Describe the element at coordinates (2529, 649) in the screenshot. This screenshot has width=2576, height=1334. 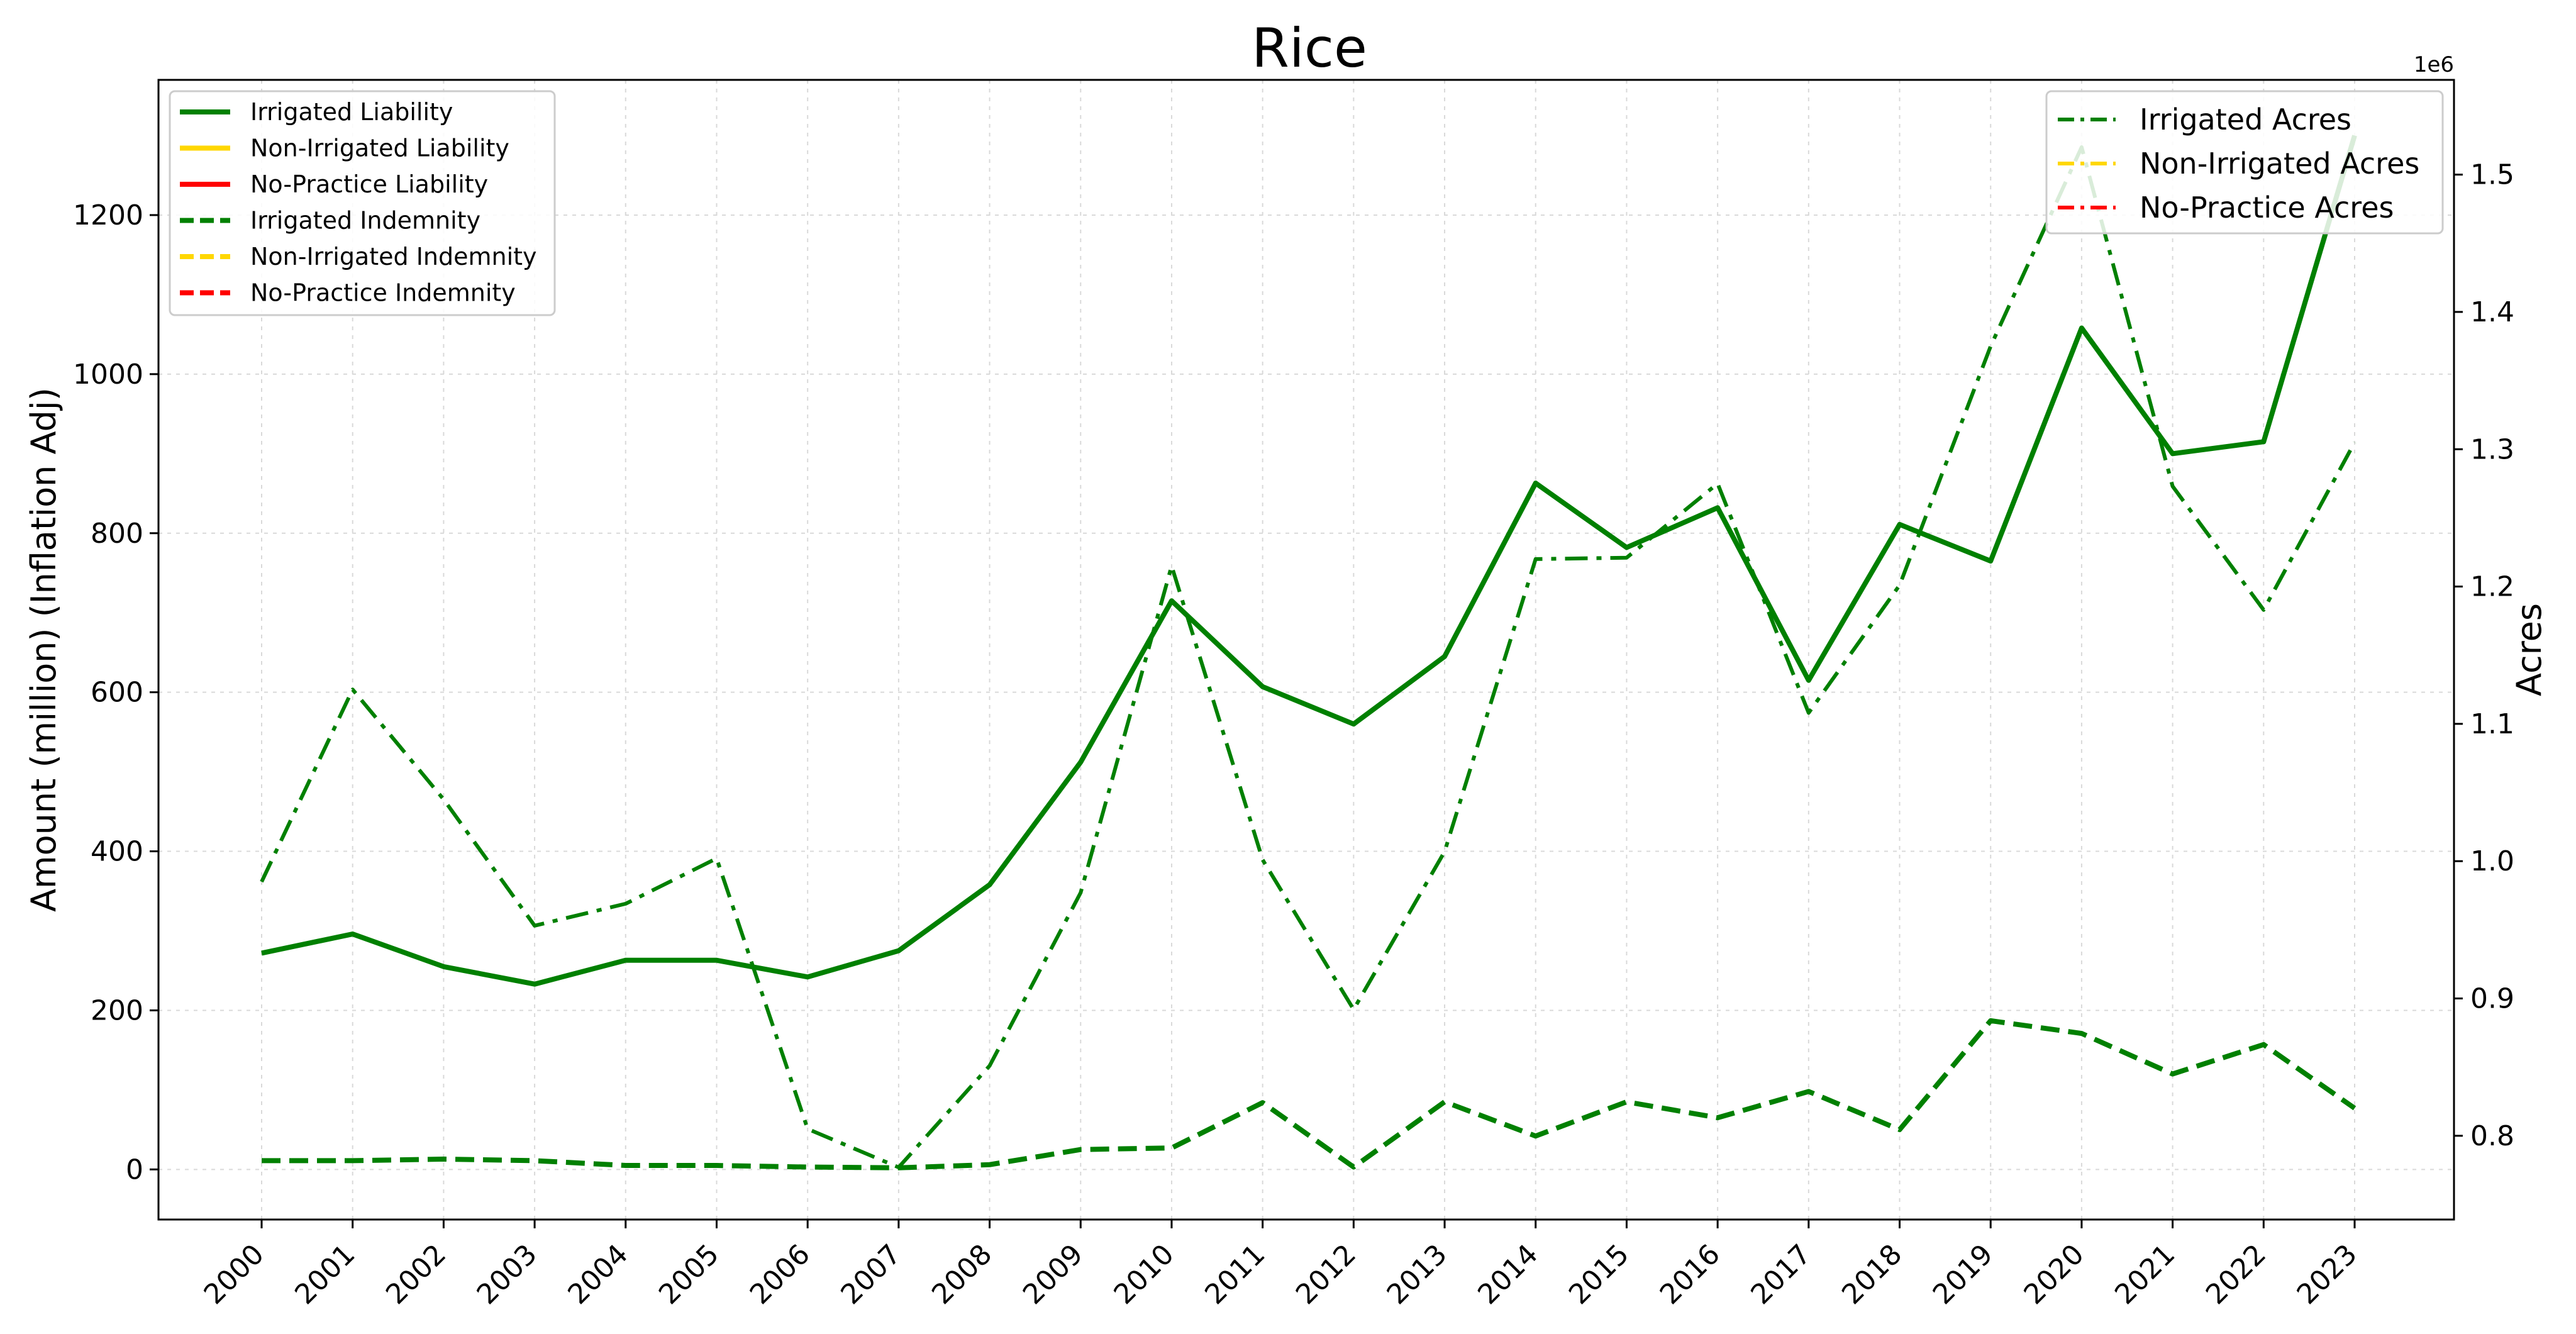
I see `y-axis-right-label: Acres` at that location.